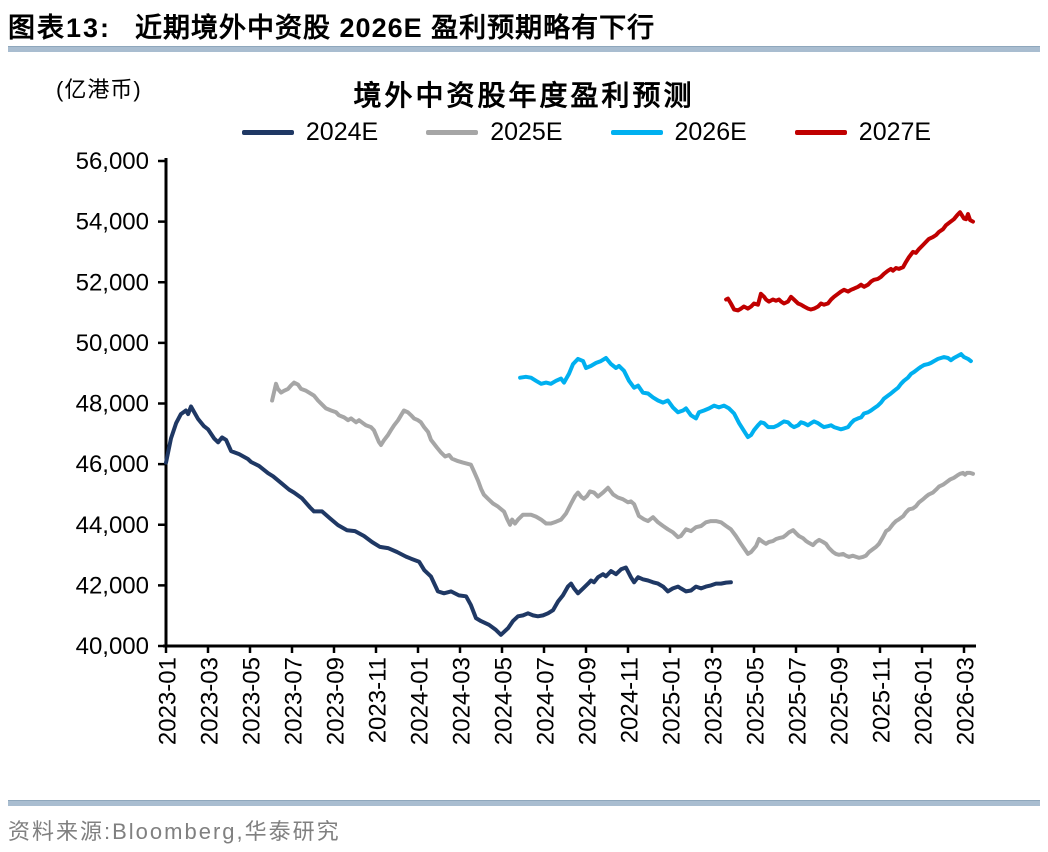 Image resolution: width=1048 pixels, height=852 pixels. I want to click on figure-header: 图表13: 近期境外中资股 2026E 盈利预期略有下行, so click(524, 25).